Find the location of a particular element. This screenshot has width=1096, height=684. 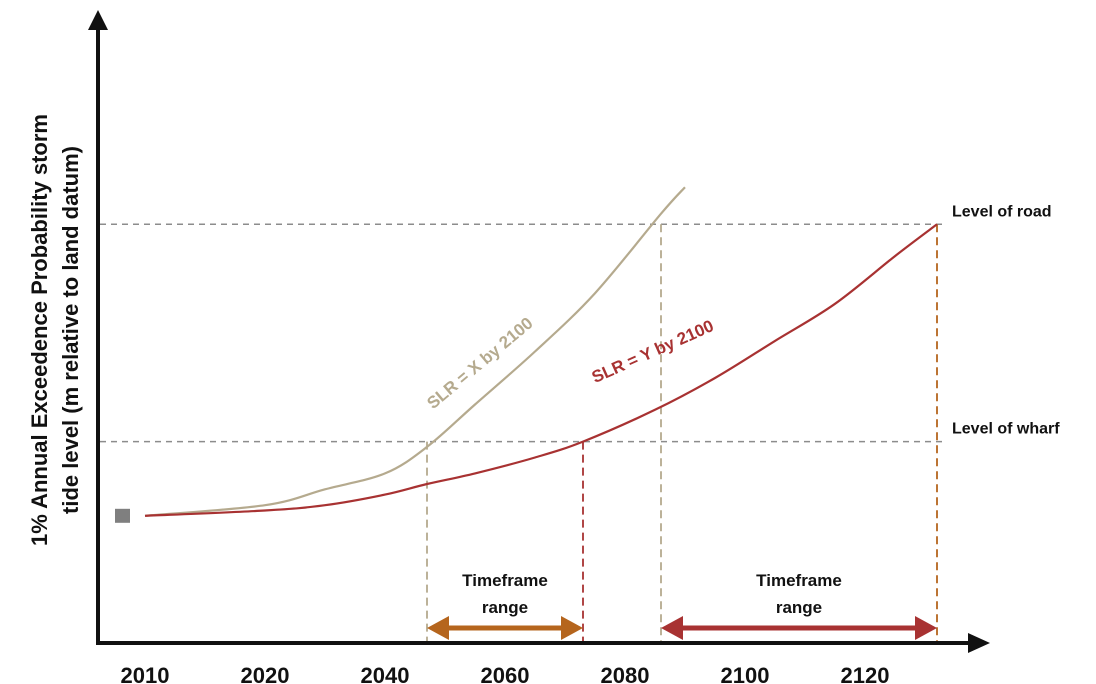

series-label-slr-y: SLR = Y by 2100 is located at coordinates (653, 351).